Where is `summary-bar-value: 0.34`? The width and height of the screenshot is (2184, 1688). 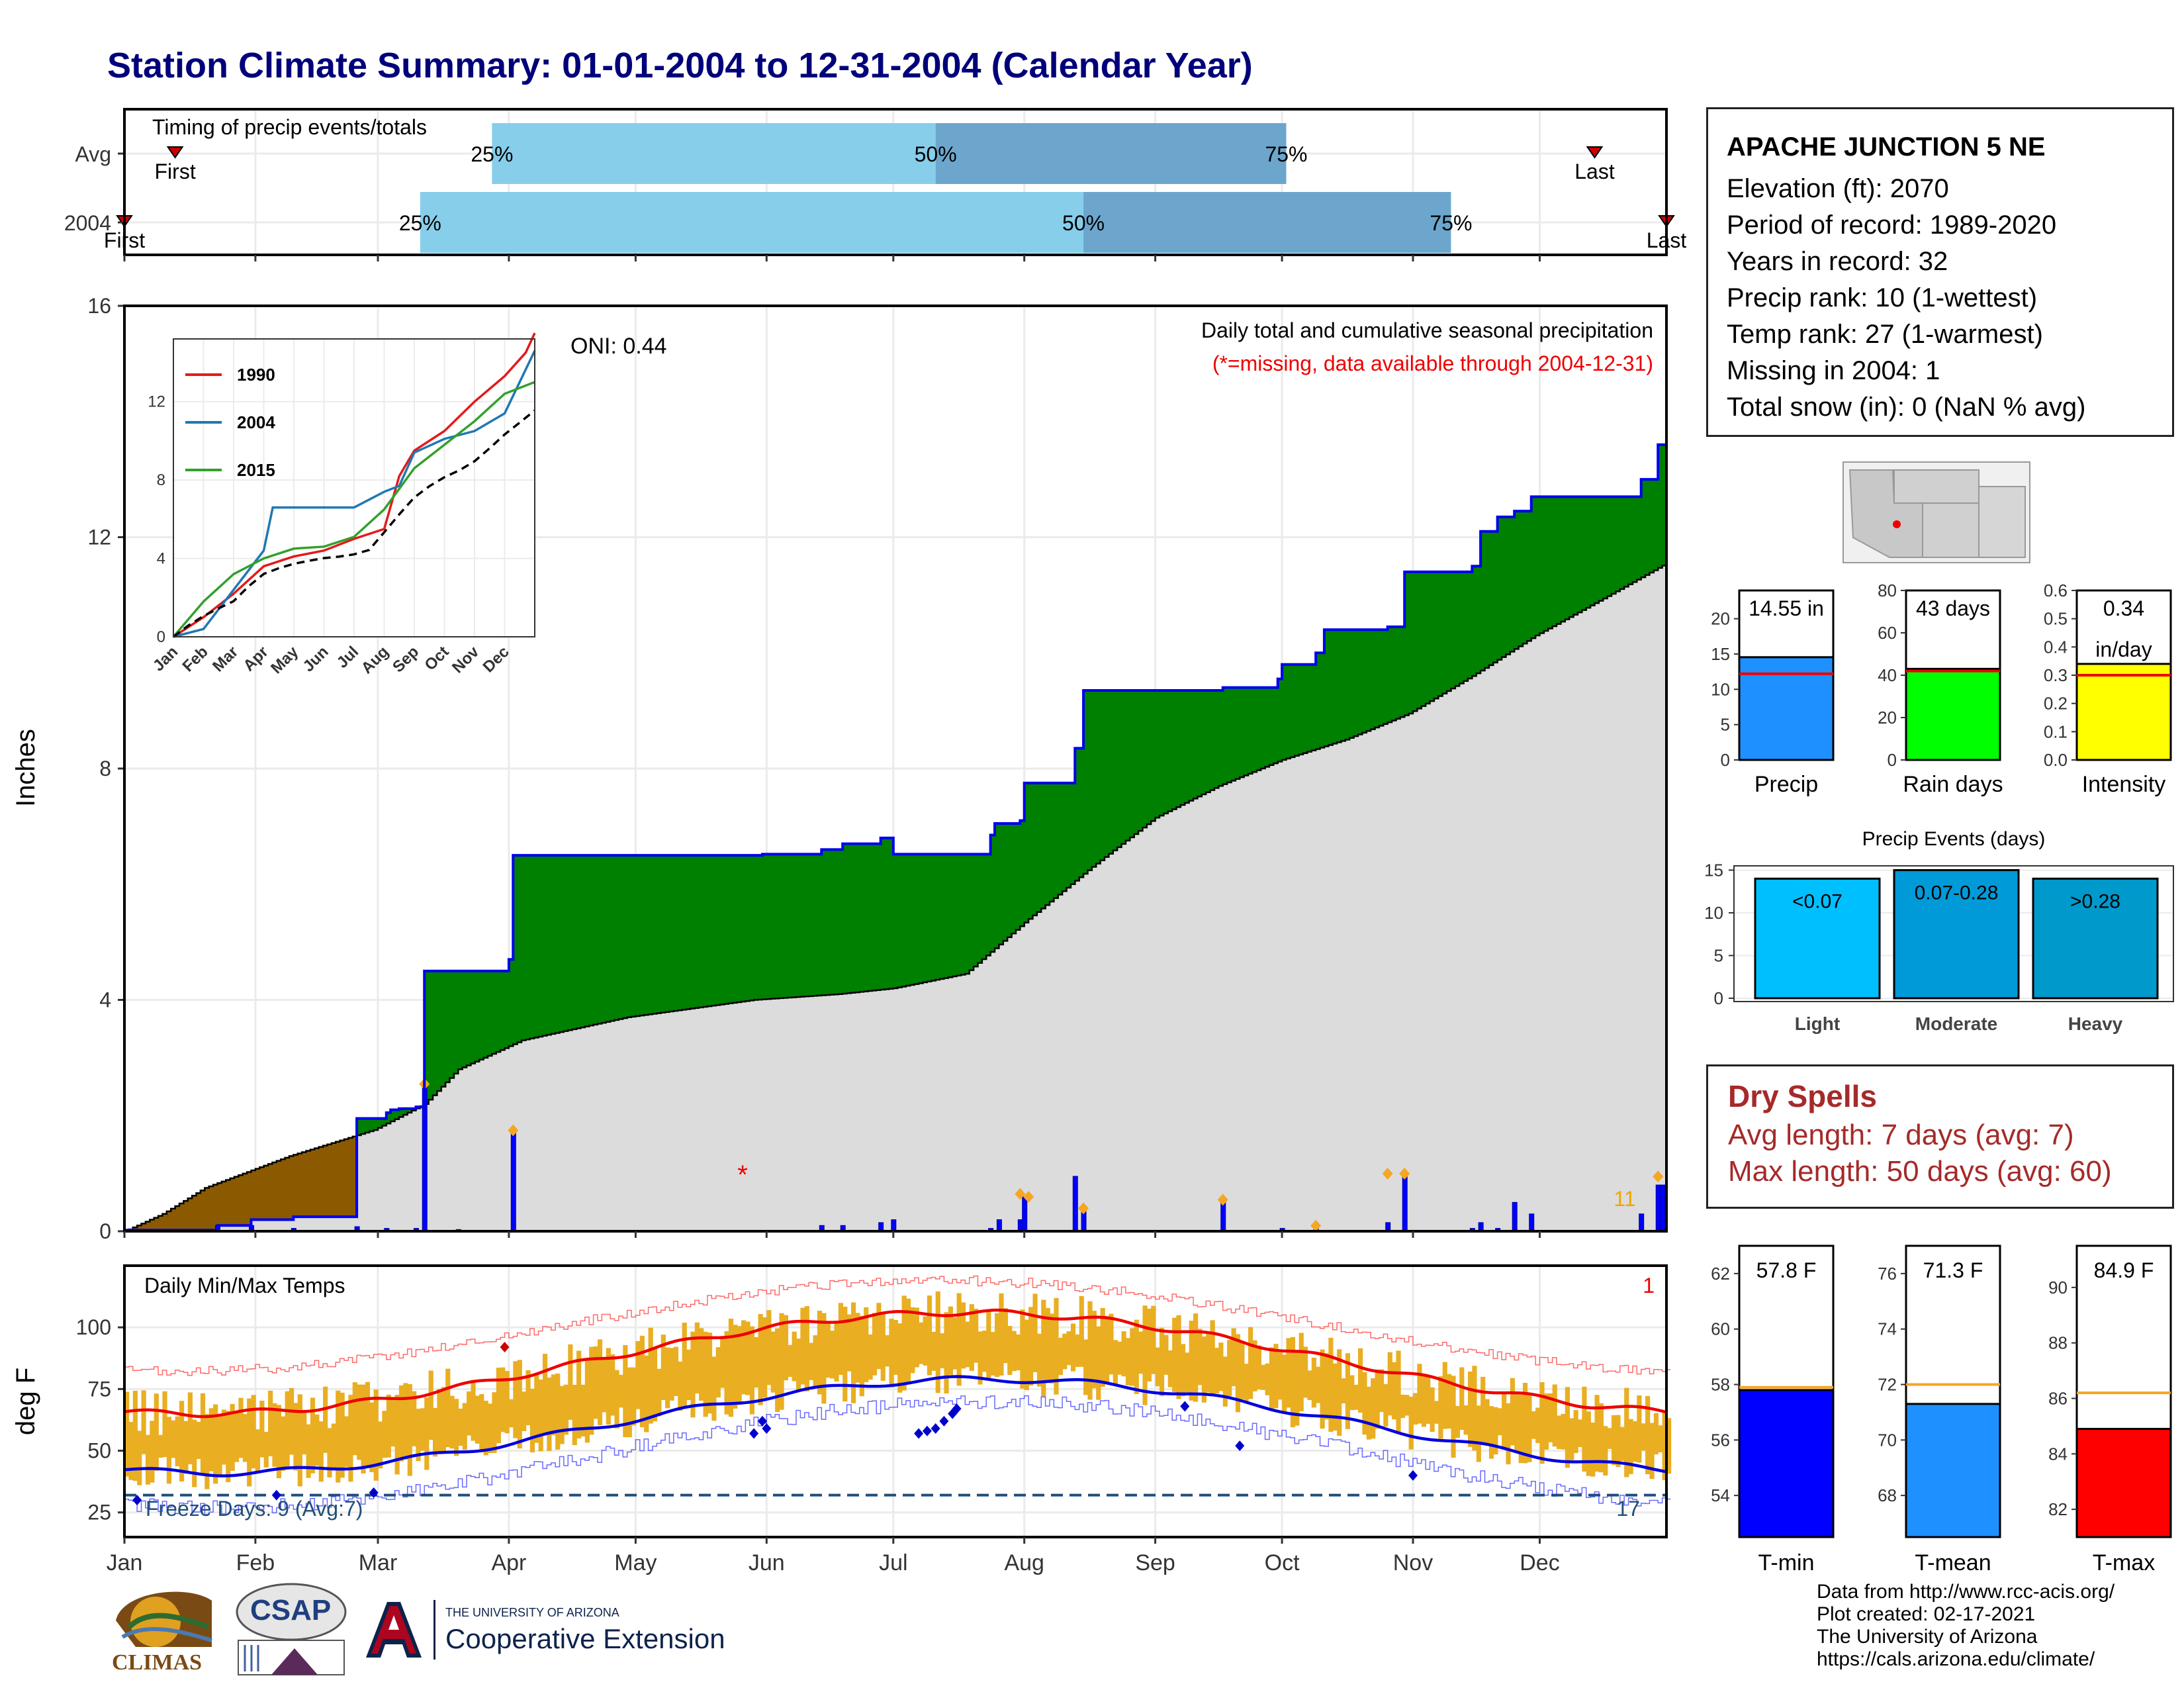 summary-bar-value: 0.34 is located at coordinates (2123, 608).